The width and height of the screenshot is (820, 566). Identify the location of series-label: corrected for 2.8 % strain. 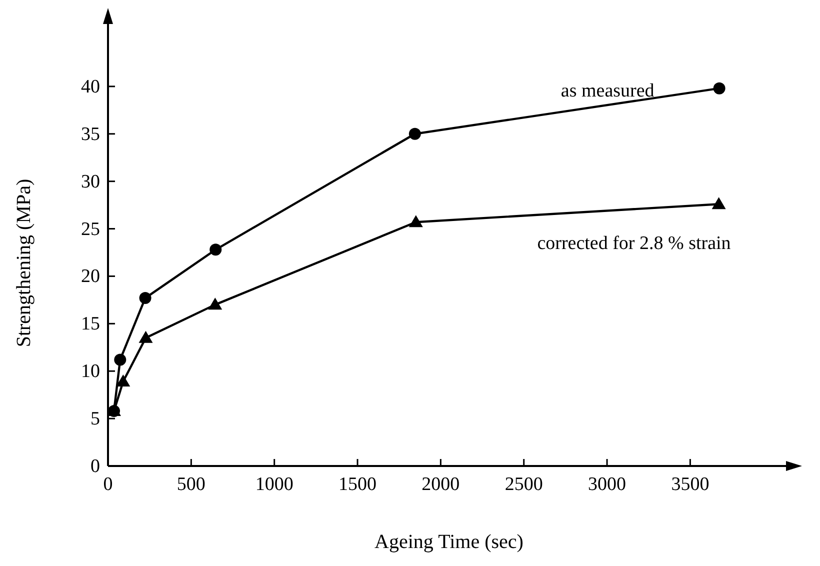
(634, 243).